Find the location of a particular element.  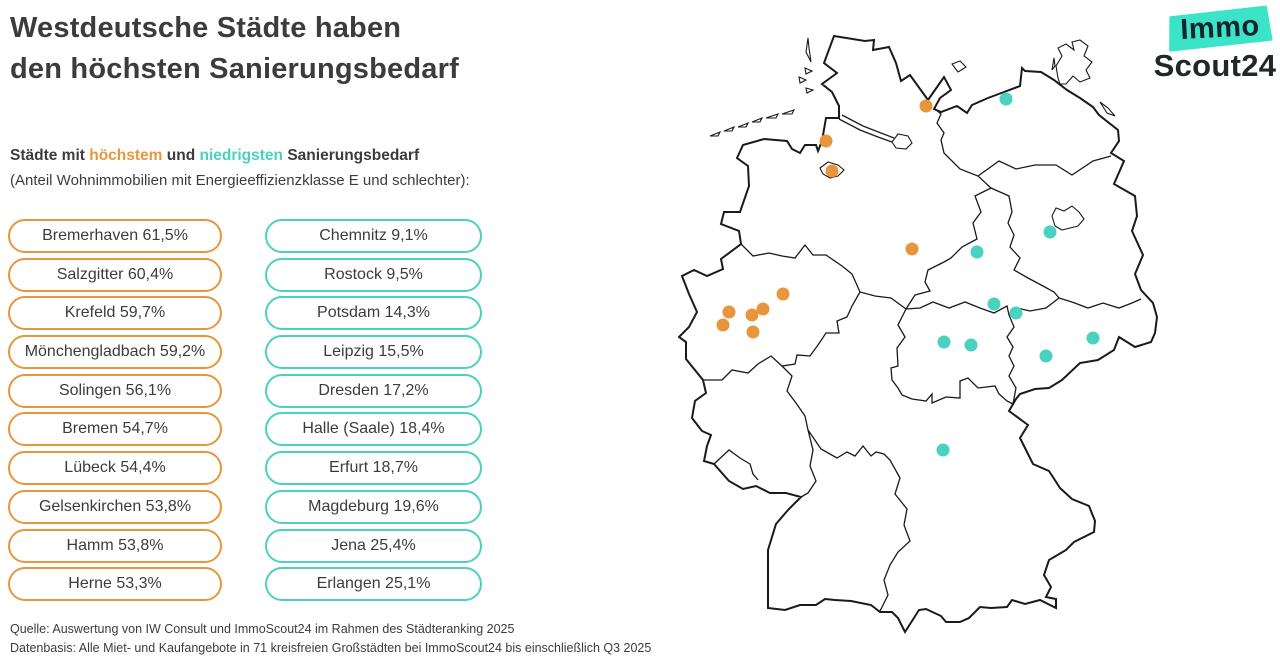

city-pill-label: Mönchengladbach 59,2% is located at coordinates (115, 352).